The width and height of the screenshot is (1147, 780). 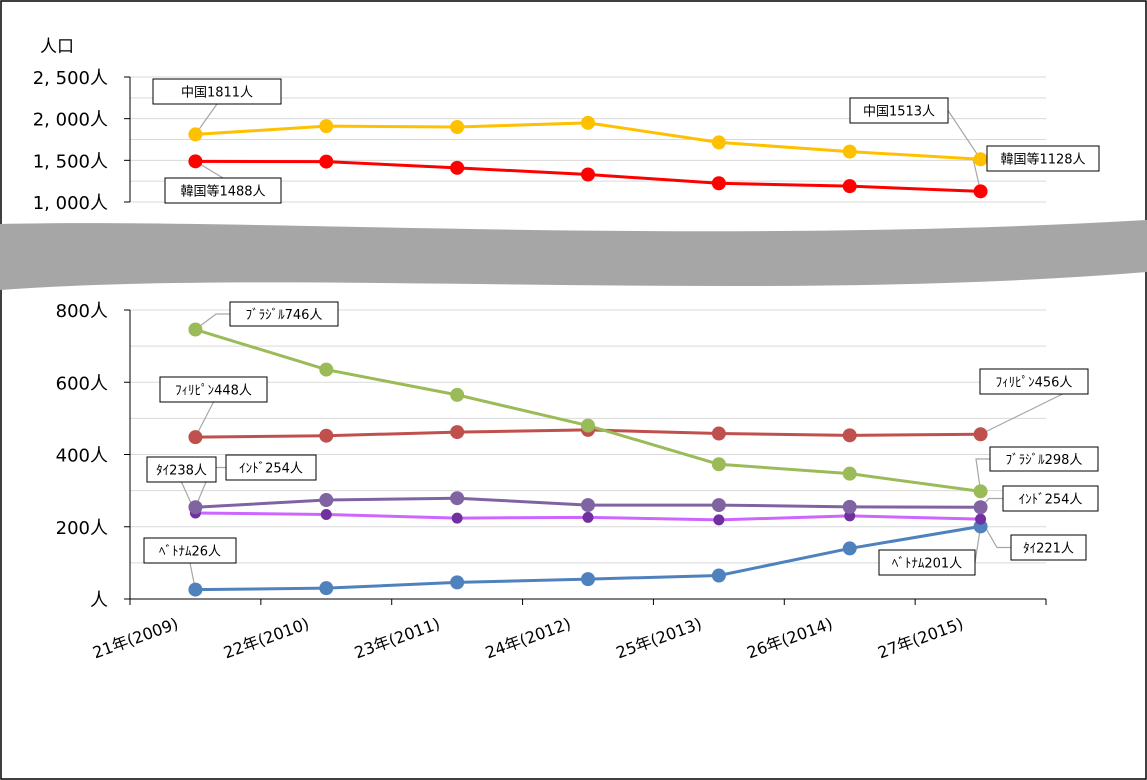 I want to click on y-tick-label: 400人, so click(x=82, y=456).